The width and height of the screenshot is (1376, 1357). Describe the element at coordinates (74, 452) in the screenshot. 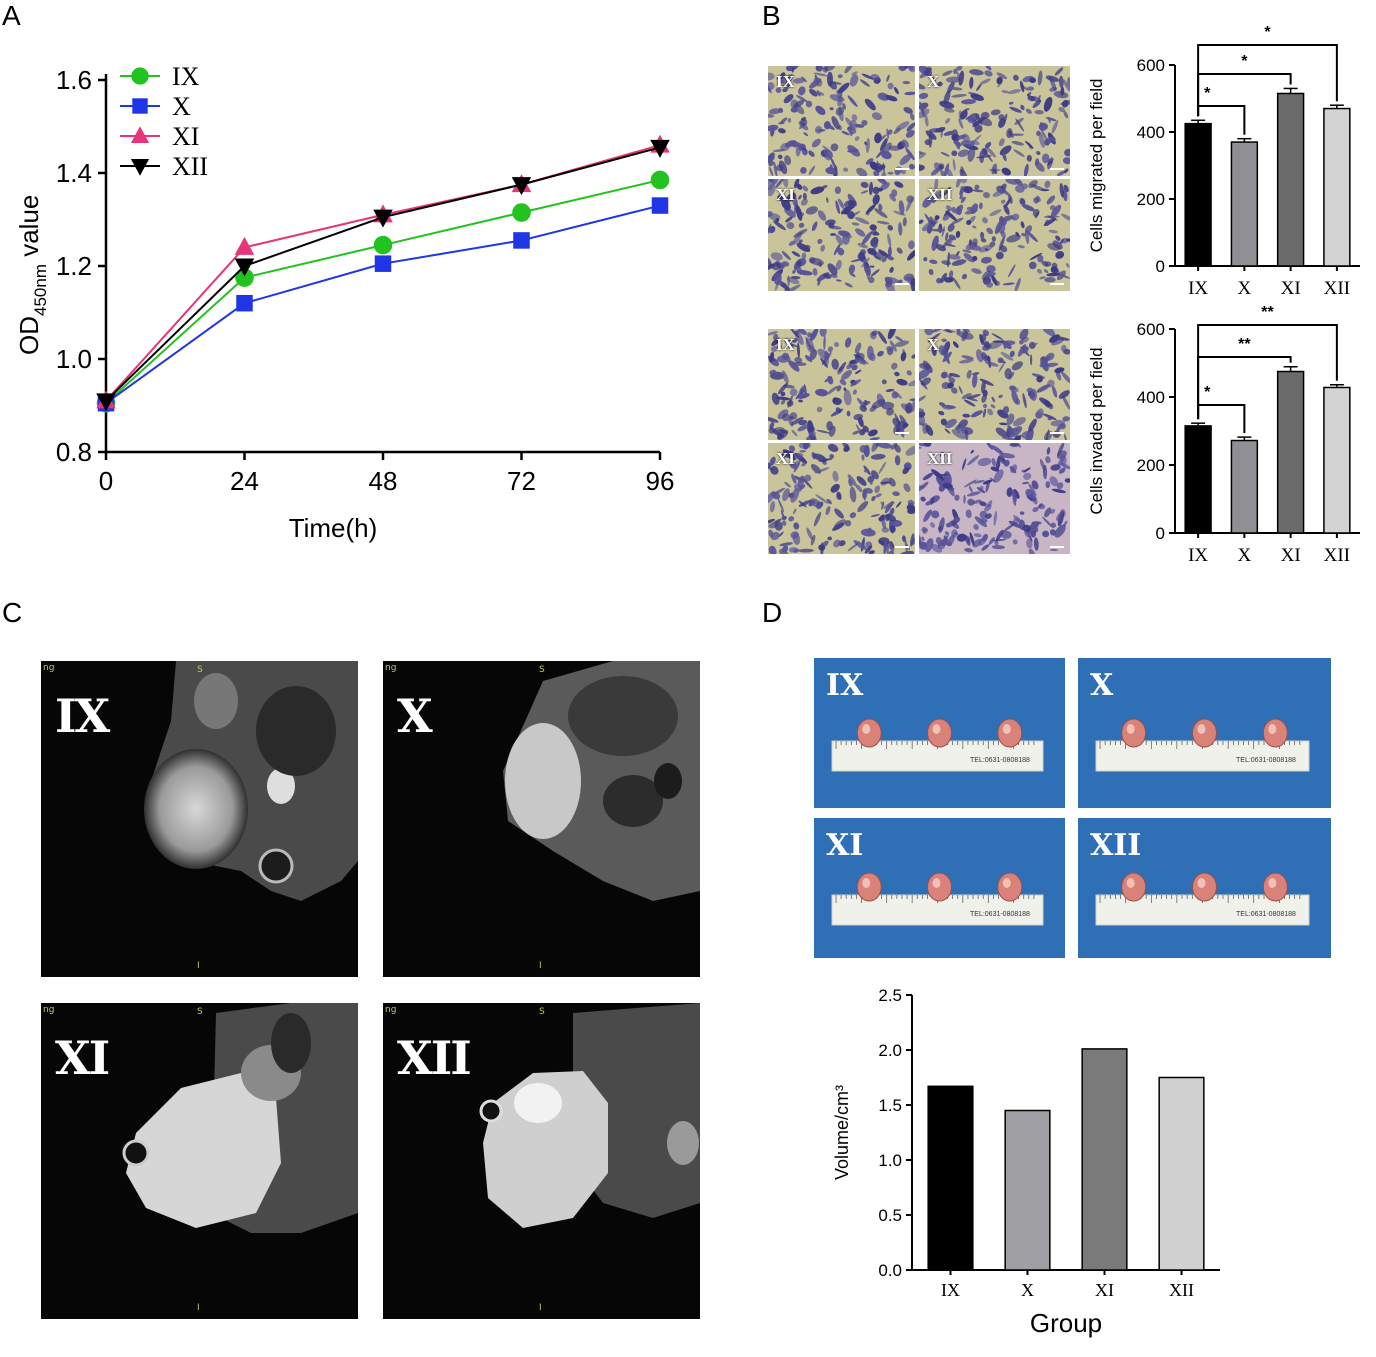

I see `y-tick-label: 0.8` at that location.